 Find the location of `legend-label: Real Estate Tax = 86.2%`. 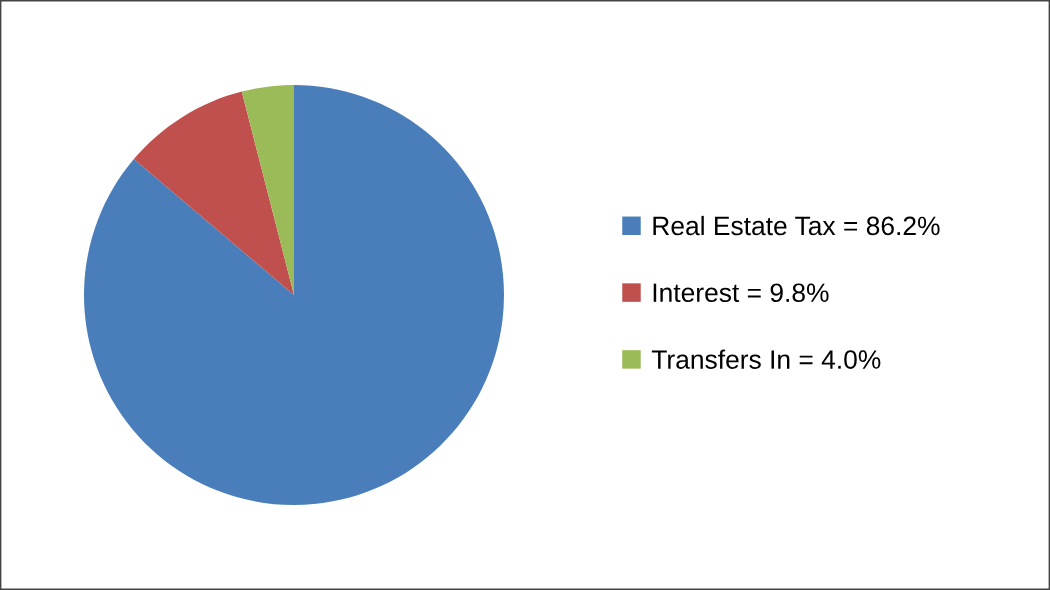

legend-label: Real Estate Tax = 86.2% is located at coordinates (796, 225).